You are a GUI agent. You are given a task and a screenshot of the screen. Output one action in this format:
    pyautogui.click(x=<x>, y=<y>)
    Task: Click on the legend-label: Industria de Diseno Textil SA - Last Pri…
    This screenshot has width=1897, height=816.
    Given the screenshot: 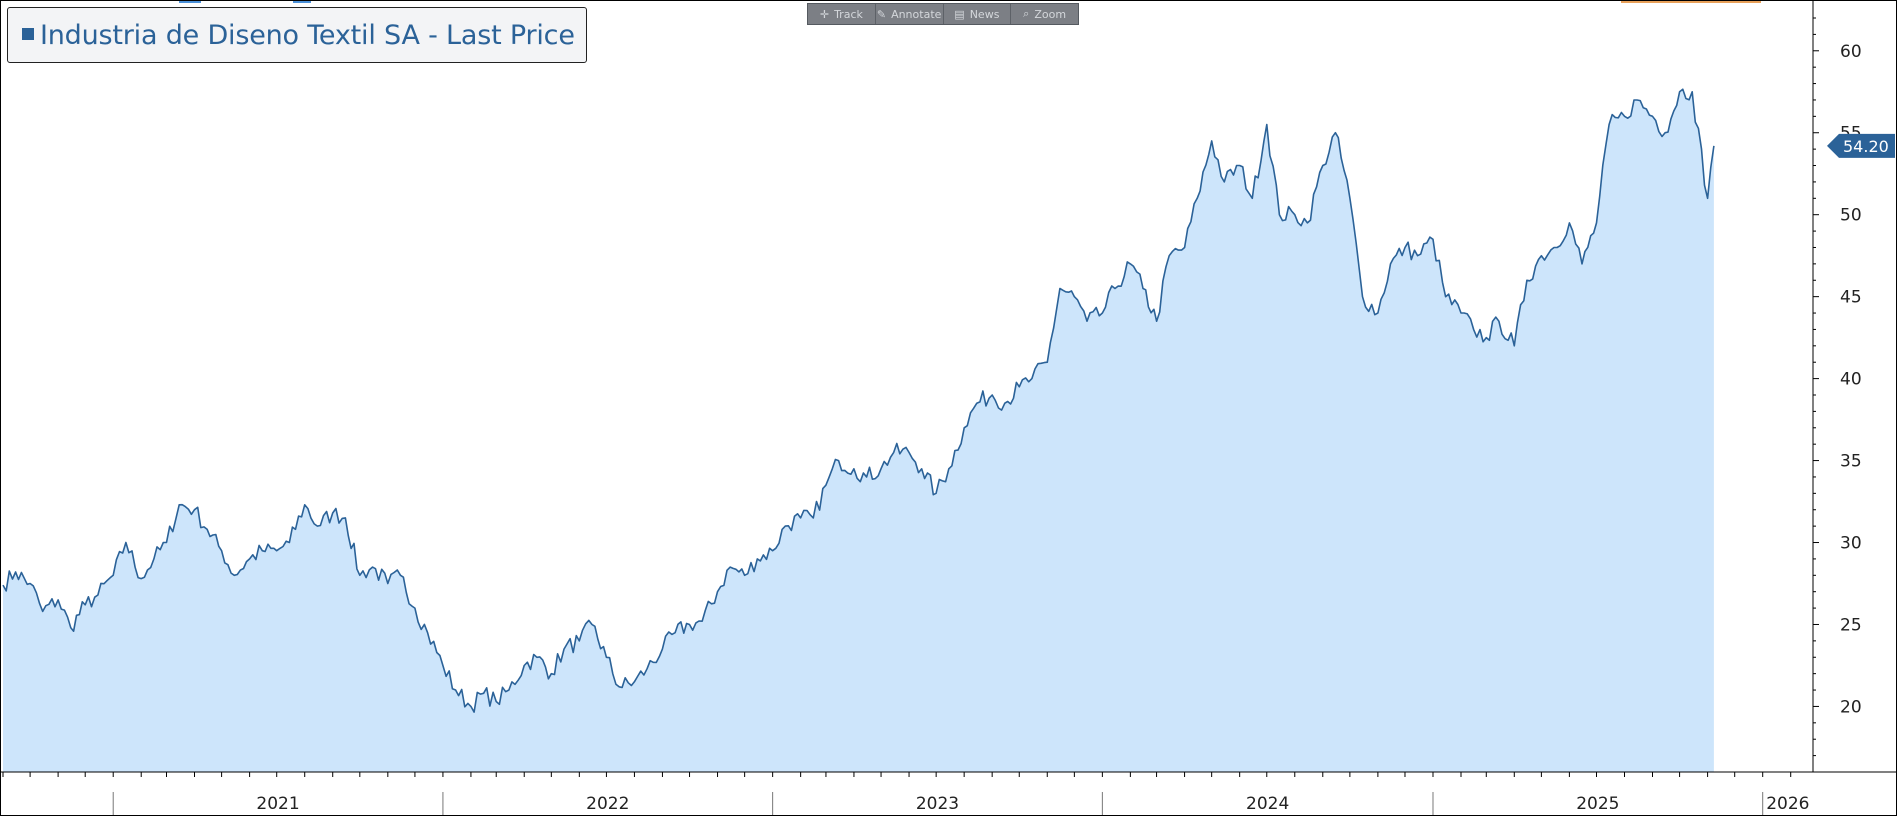 What is the action you would take?
    pyautogui.click(x=307, y=35)
    